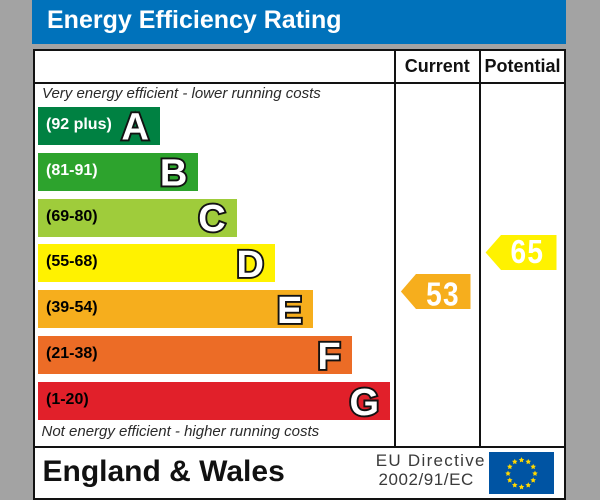  Describe the element at coordinates (443, 294) in the screenshot. I see `svg-text: 53` at that location.